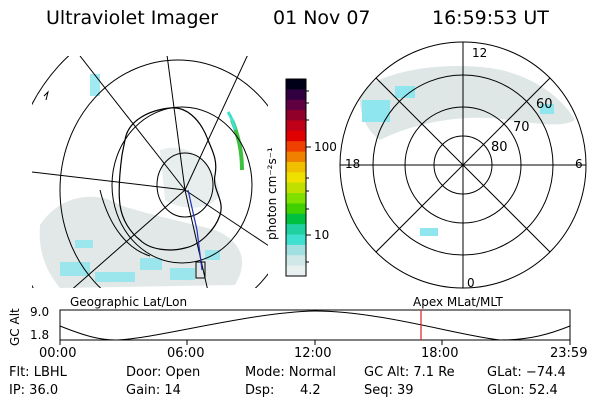 This screenshot has width=600, height=400. What do you see at coordinates (186, 353) in the screenshot?
I see `time-tick-0600: 06:00` at bounding box center [186, 353].